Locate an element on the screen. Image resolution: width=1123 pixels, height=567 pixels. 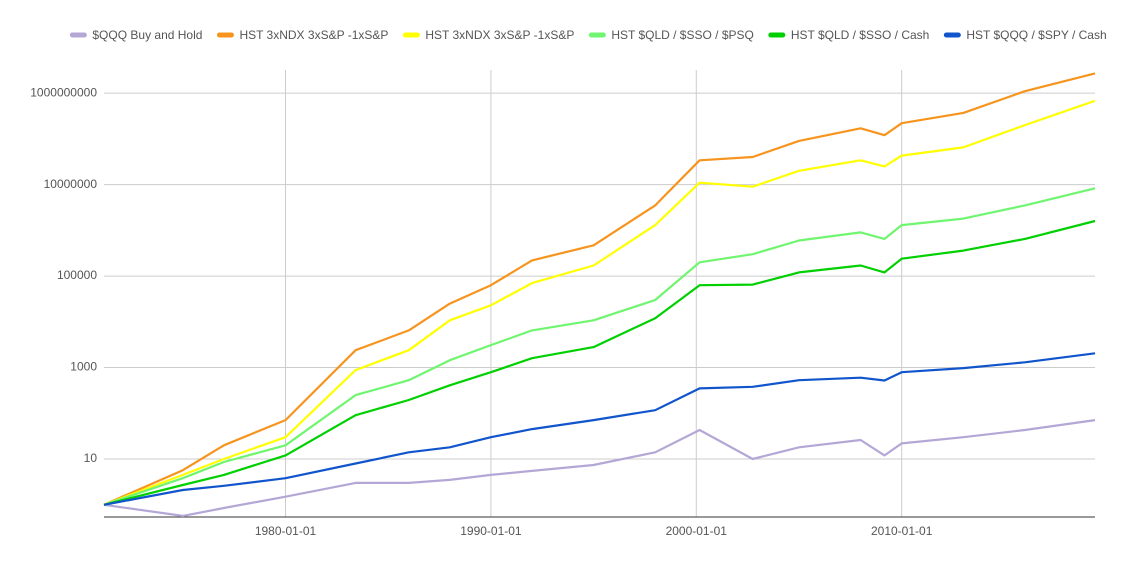
legend-label: HST $QLD / $SSO / $PSQ is located at coordinates (682, 35).